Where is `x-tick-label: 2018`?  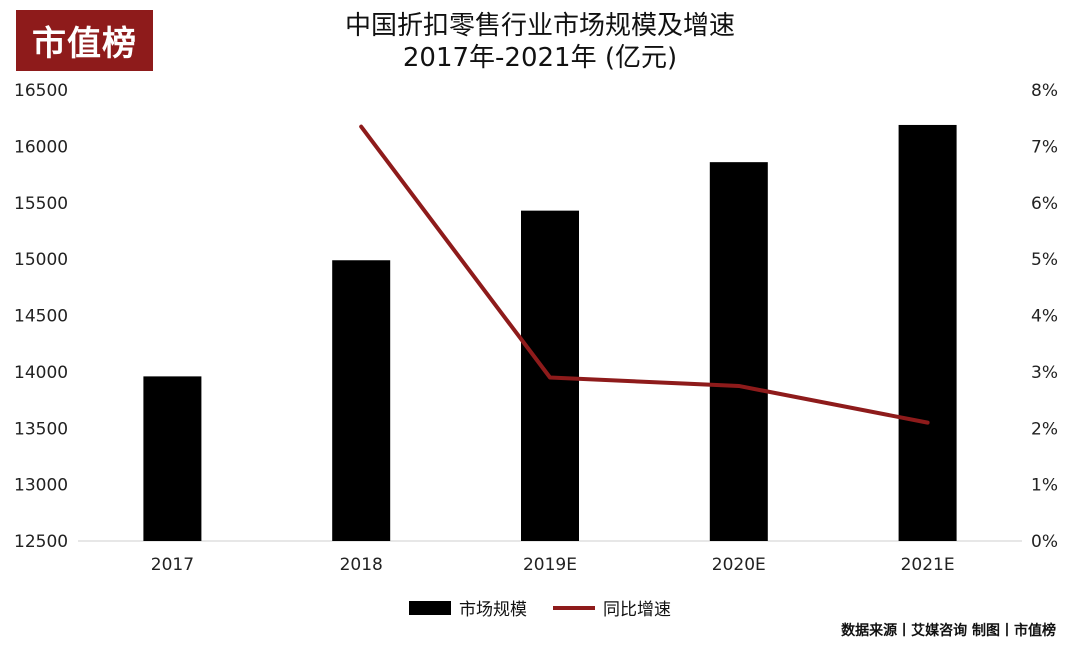
x-tick-label: 2018 is located at coordinates (361, 565).